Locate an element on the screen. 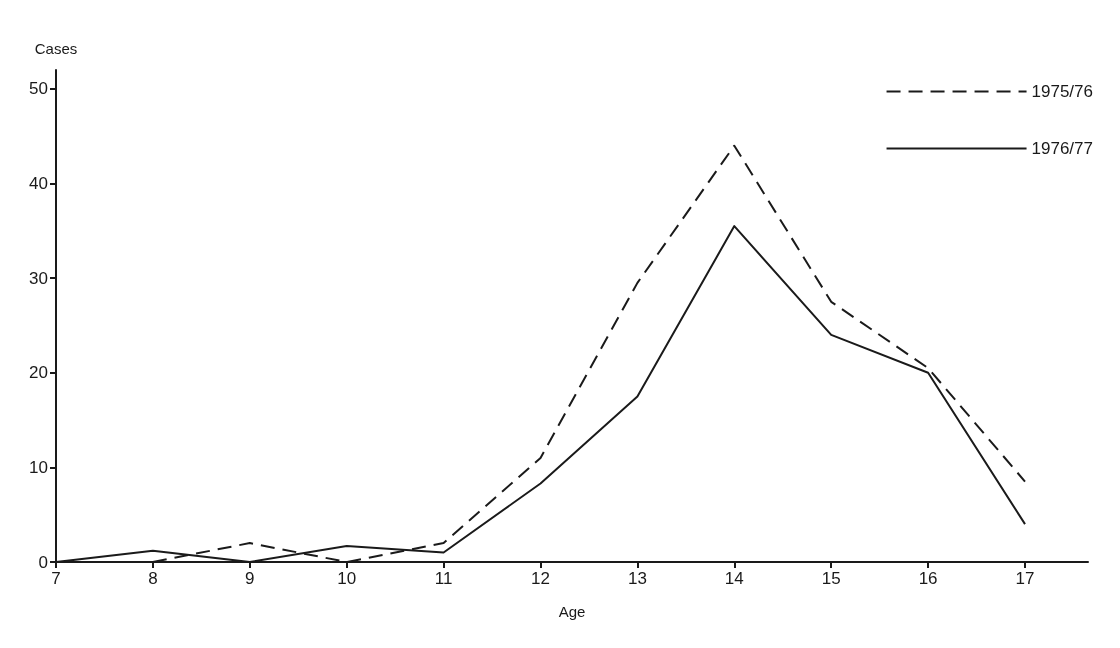 The height and width of the screenshot is (648, 1120). x-tick-label: 17 is located at coordinates (1025, 578).